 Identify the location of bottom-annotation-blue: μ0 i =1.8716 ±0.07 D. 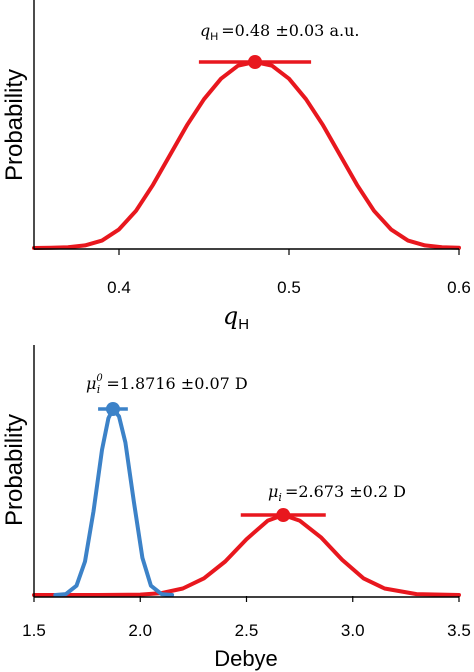
(167, 384).